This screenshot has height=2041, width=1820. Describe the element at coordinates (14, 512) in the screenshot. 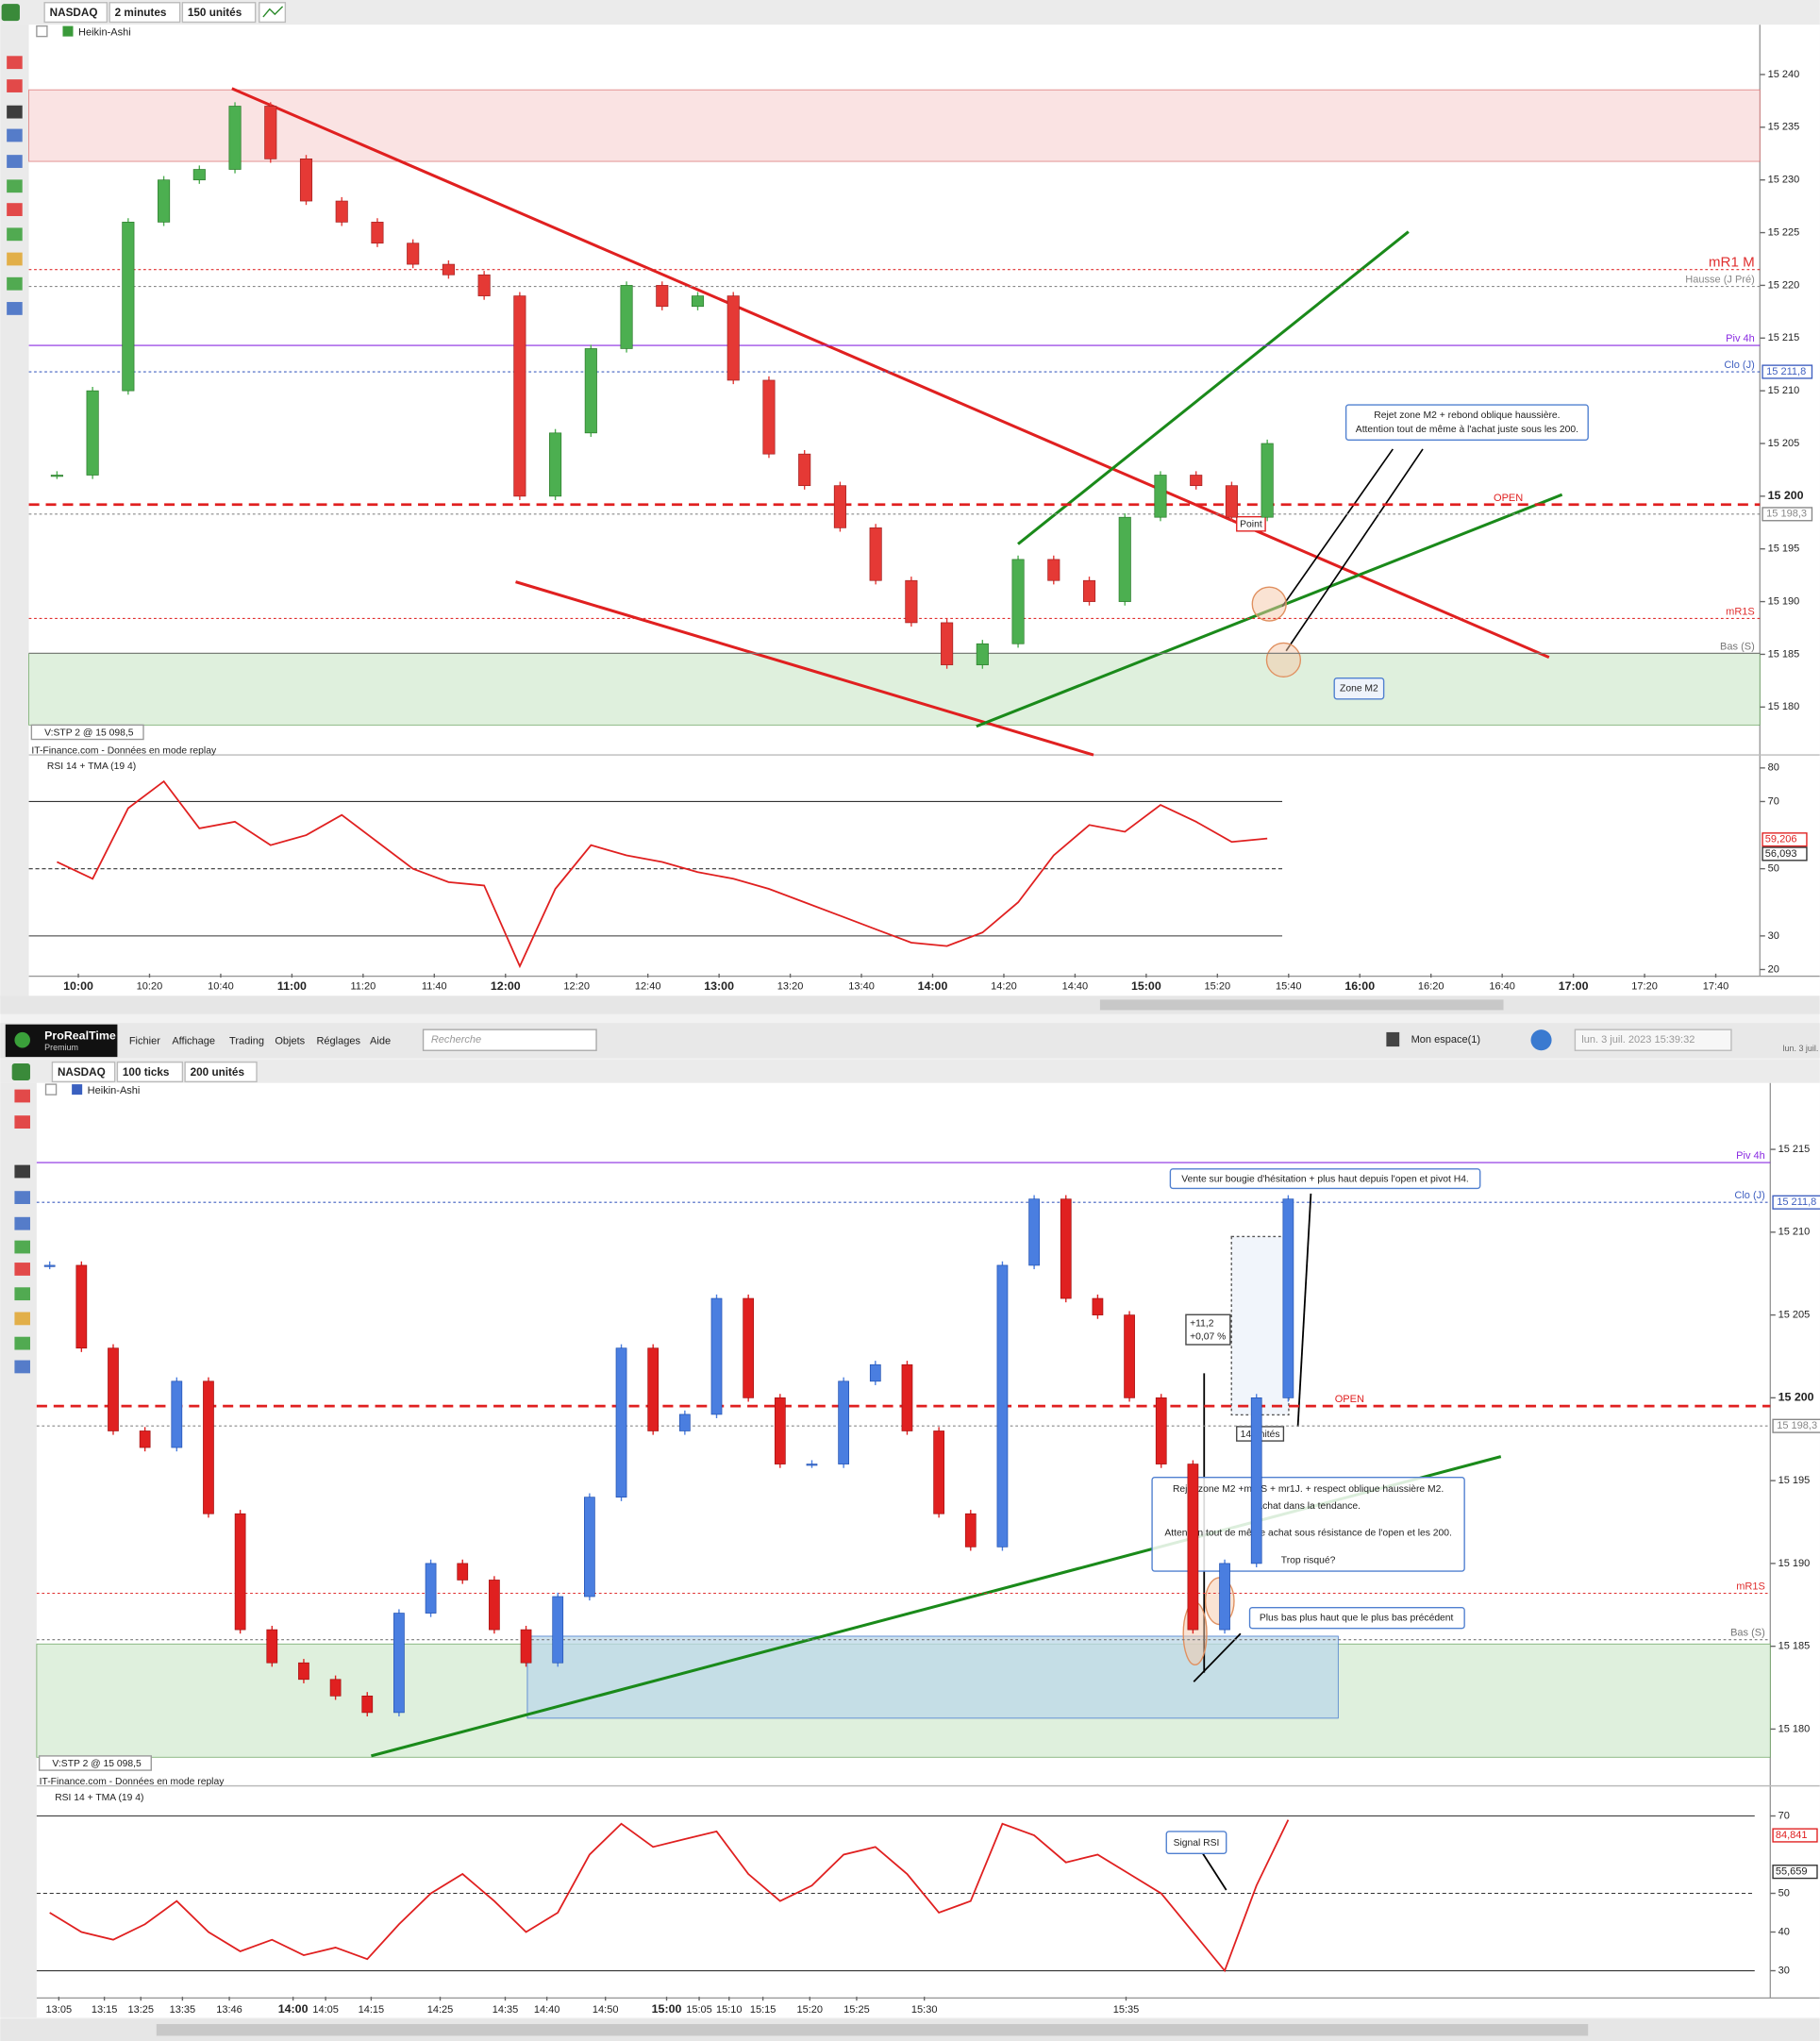

I see `left-toolbar` at that location.